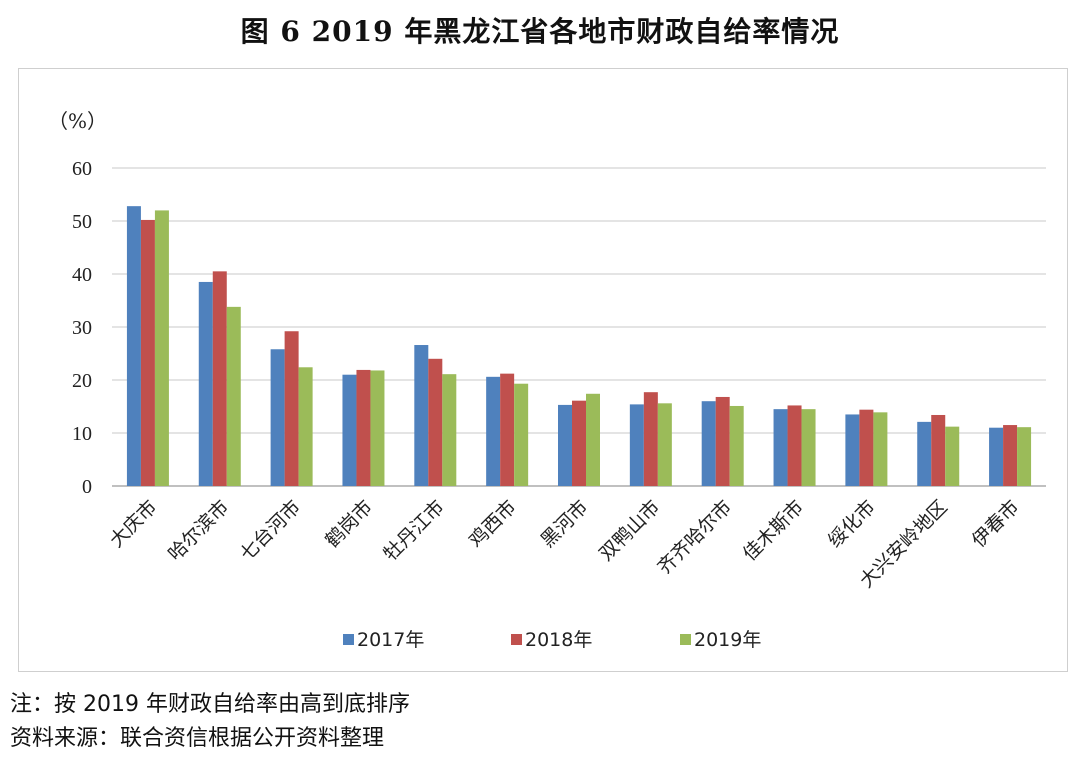 The height and width of the screenshot is (766, 1080). What do you see at coordinates (449, 430) in the screenshot?
I see `bar-2019年-牡丹江市` at bounding box center [449, 430].